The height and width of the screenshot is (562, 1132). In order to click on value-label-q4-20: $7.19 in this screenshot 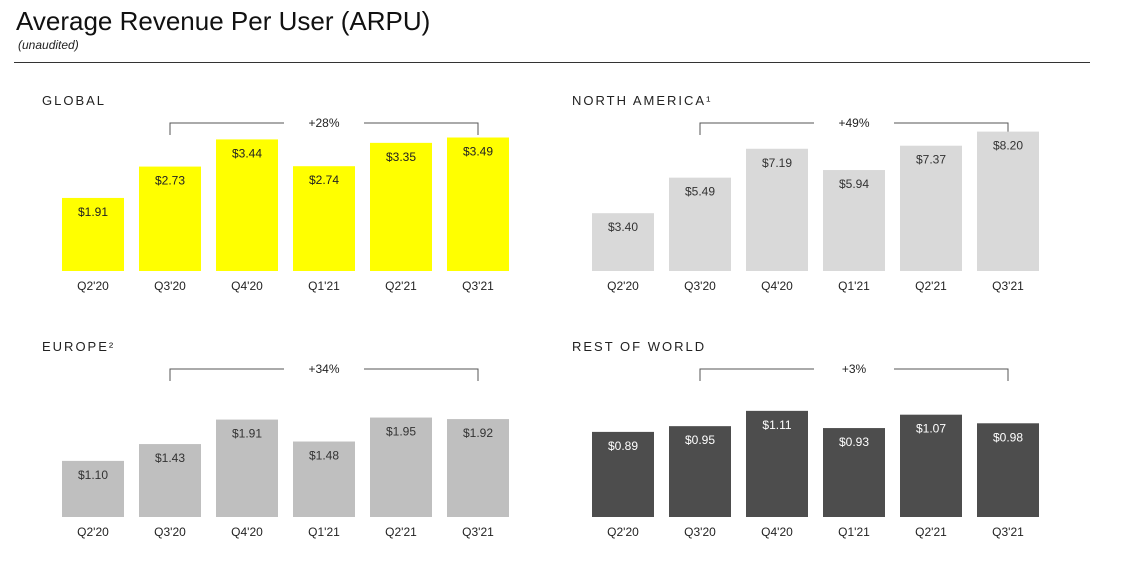, I will do `click(777, 163)`.